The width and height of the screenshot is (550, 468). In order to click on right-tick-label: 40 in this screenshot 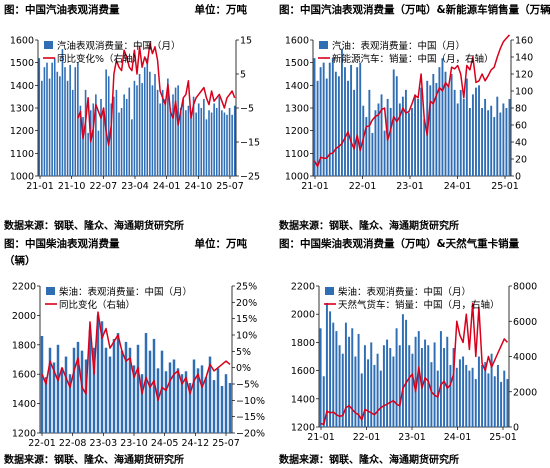, I will do `click(521, 143)`.